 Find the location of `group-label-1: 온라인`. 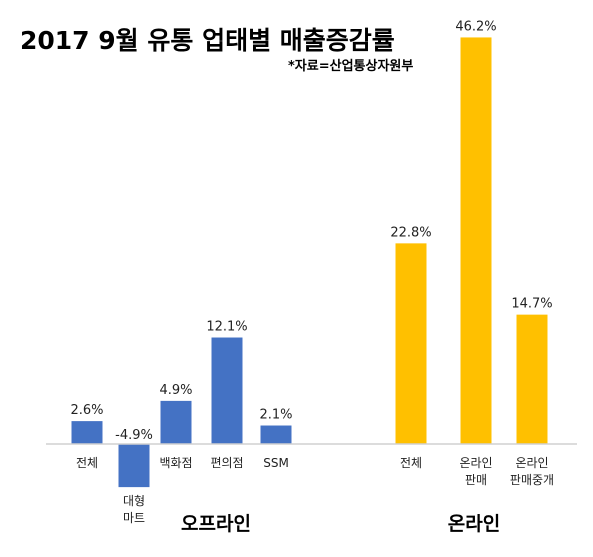

group-label-1: 온라인 is located at coordinates (474, 524).